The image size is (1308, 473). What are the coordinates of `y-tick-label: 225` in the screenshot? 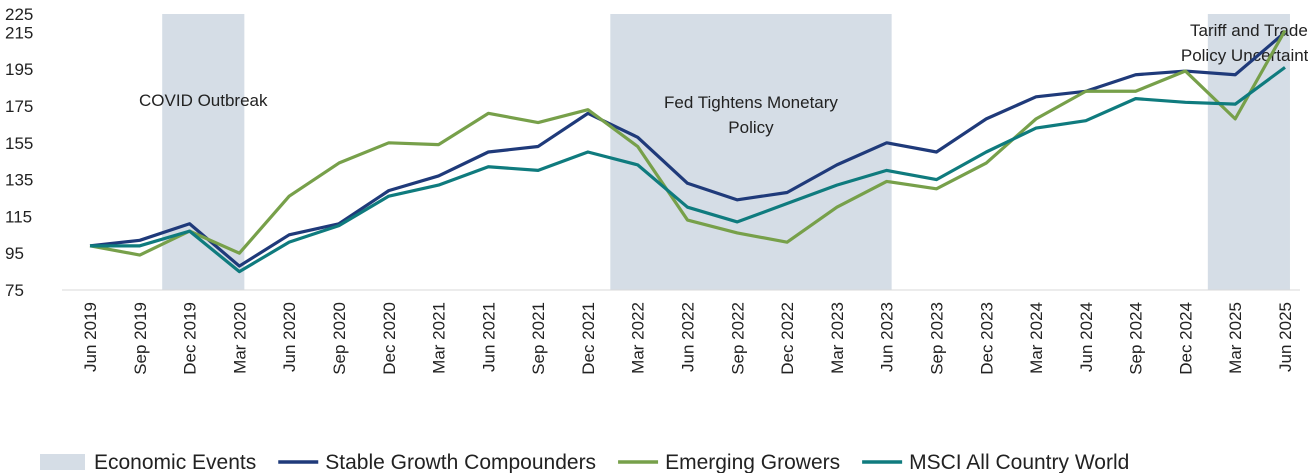 It's located at (19, 14).